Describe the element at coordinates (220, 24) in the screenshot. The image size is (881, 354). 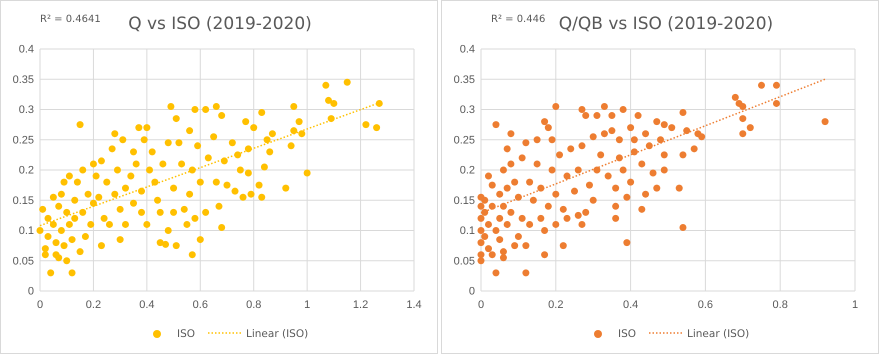
I see `chart-title: Q vs ISO (2019-2020)` at that location.